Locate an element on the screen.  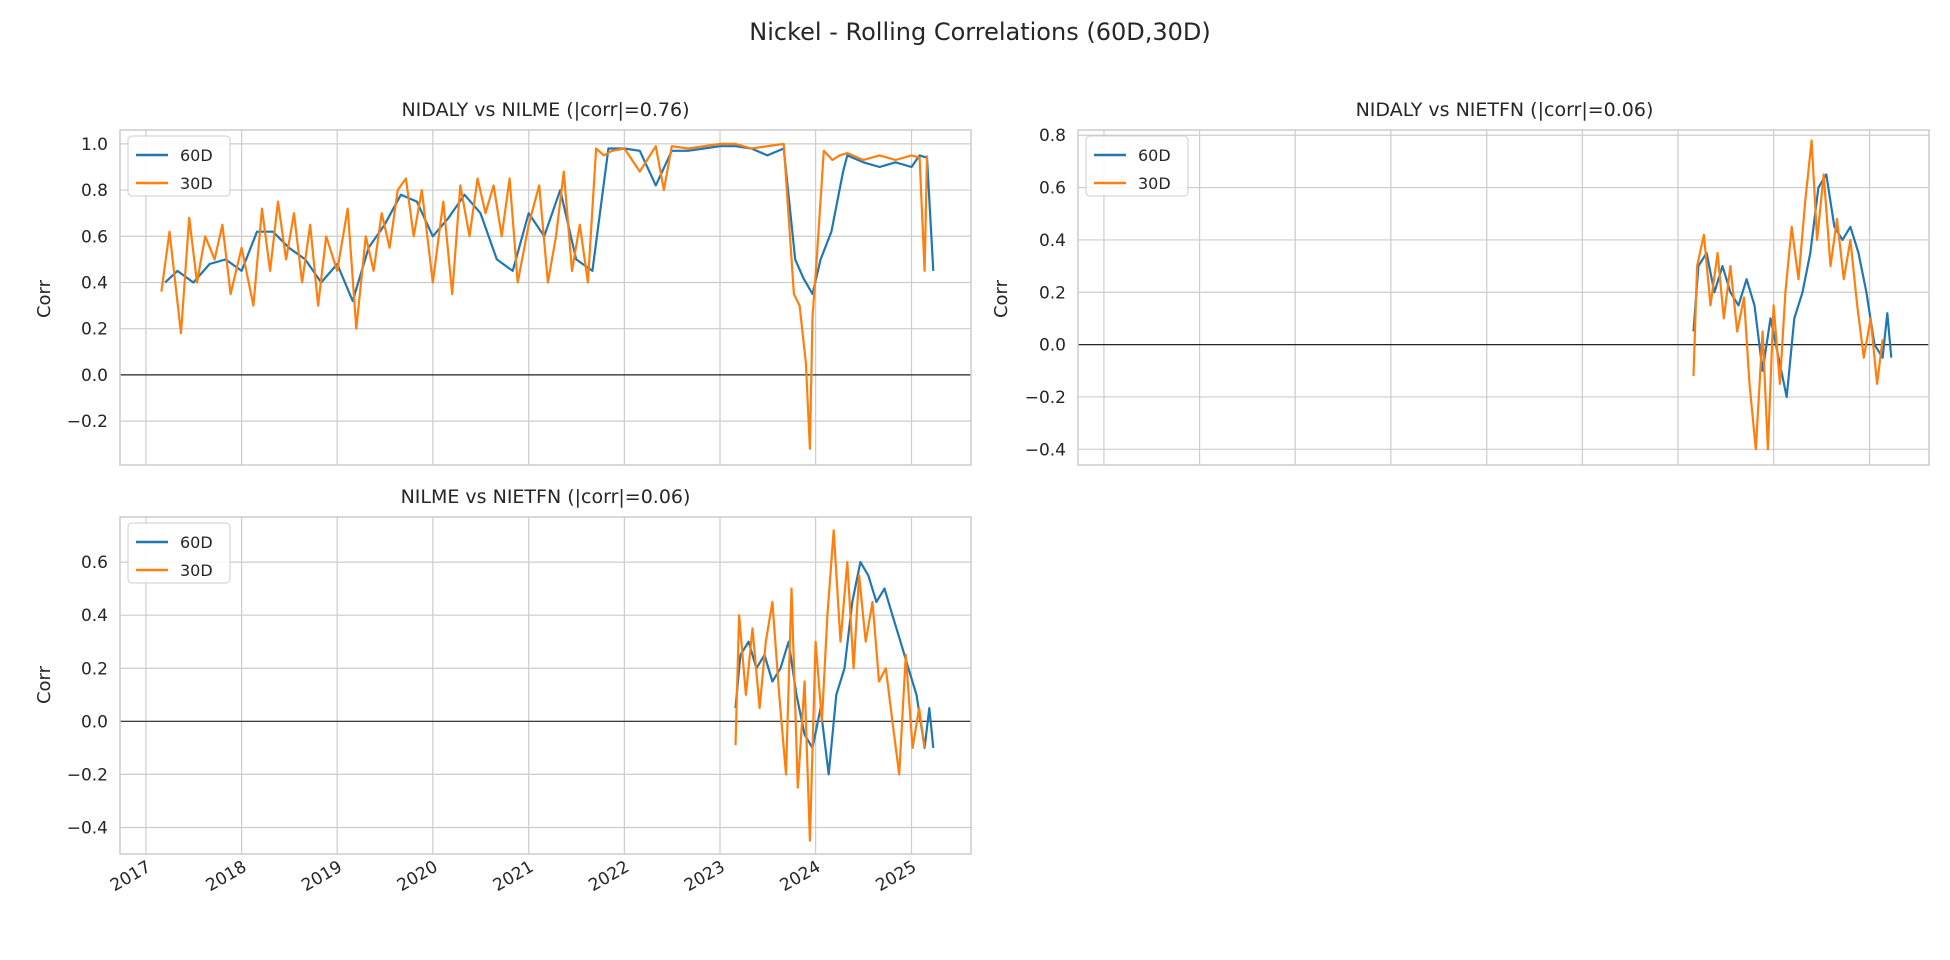
subplot-2-legend-box is located at coordinates (1137, 166).